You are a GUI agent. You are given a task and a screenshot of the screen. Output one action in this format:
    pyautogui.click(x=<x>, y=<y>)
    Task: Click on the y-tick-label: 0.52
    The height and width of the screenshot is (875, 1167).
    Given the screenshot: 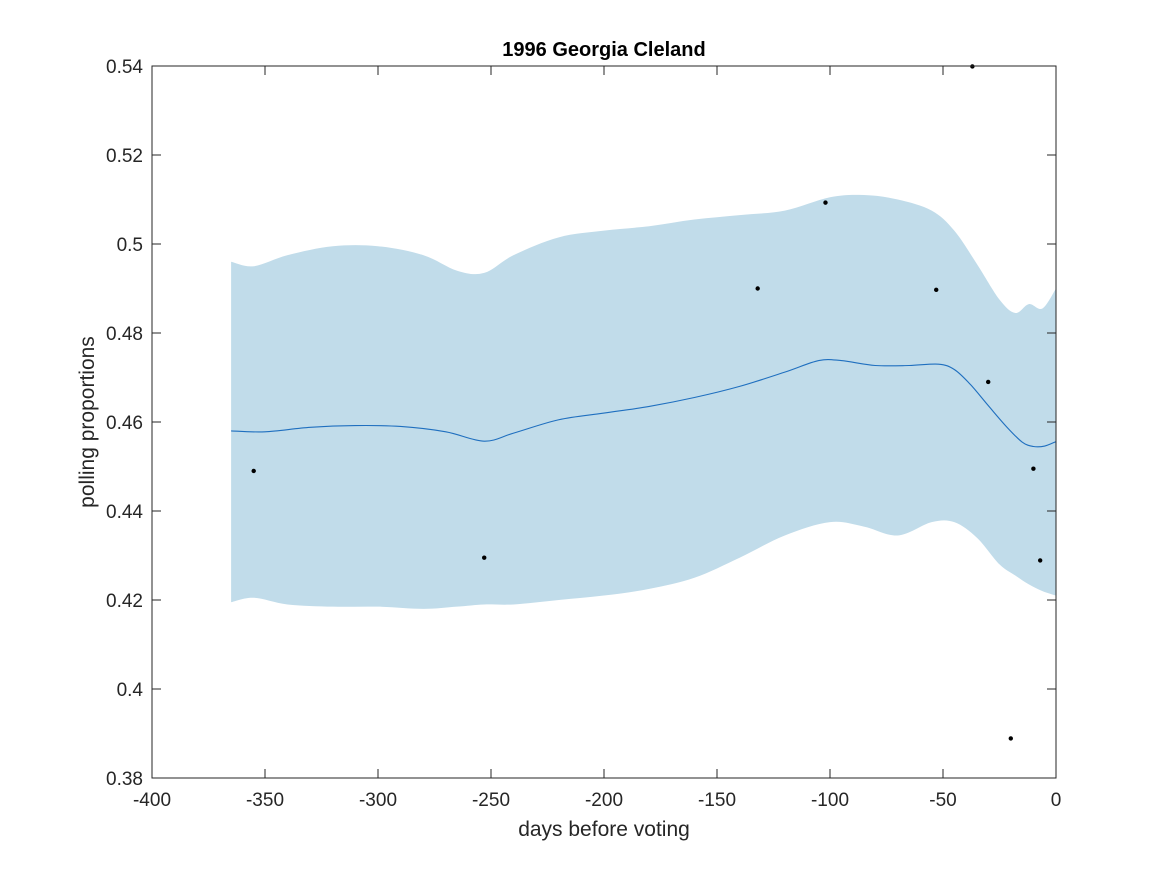 What is the action you would take?
    pyautogui.click(x=124, y=156)
    